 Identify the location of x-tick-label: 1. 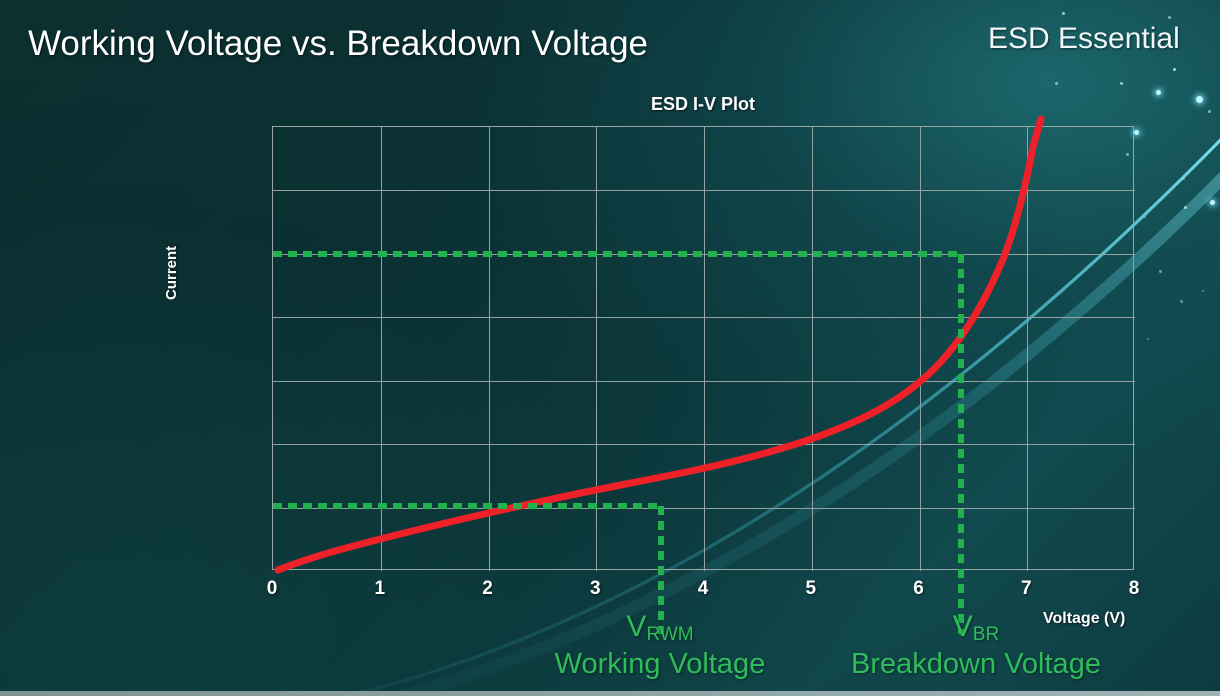
(380, 588).